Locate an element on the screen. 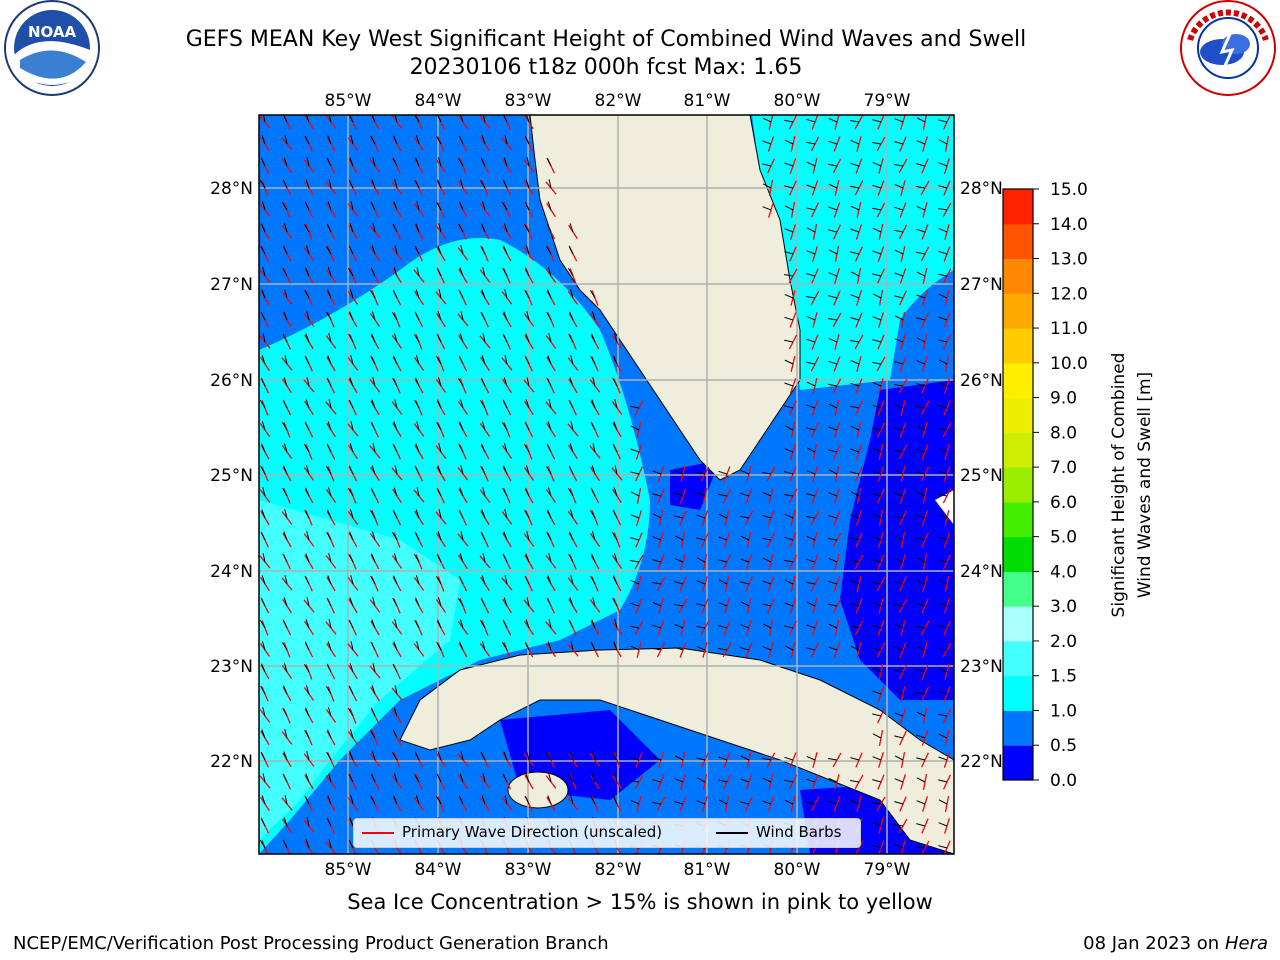 This screenshot has width=1280, height=960. lat-label-right: 26°N is located at coordinates (981, 381).